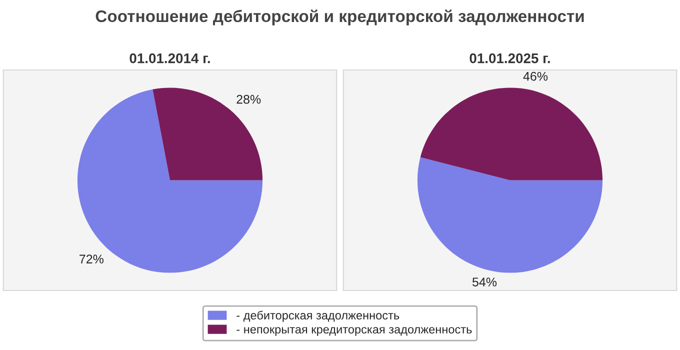 The width and height of the screenshot is (680, 350). Describe the element at coordinates (318, 316) in the screenshot. I see `legend-label: - дебиторская задолженность` at that location.